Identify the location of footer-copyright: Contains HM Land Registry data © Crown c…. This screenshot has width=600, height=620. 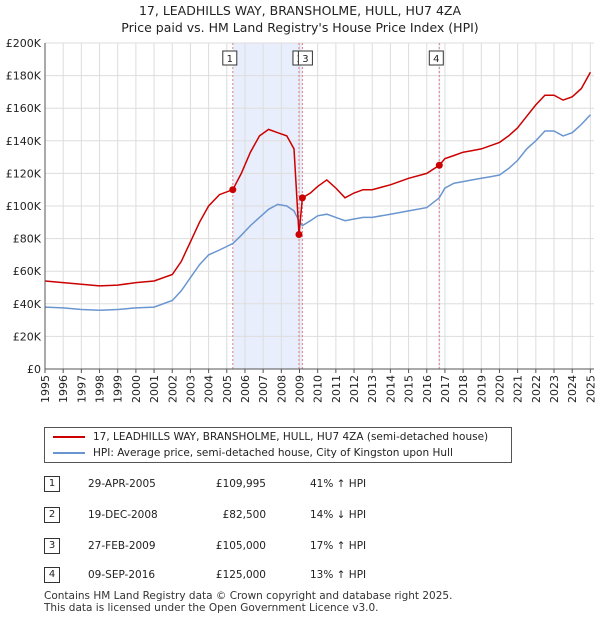
(248, 596).